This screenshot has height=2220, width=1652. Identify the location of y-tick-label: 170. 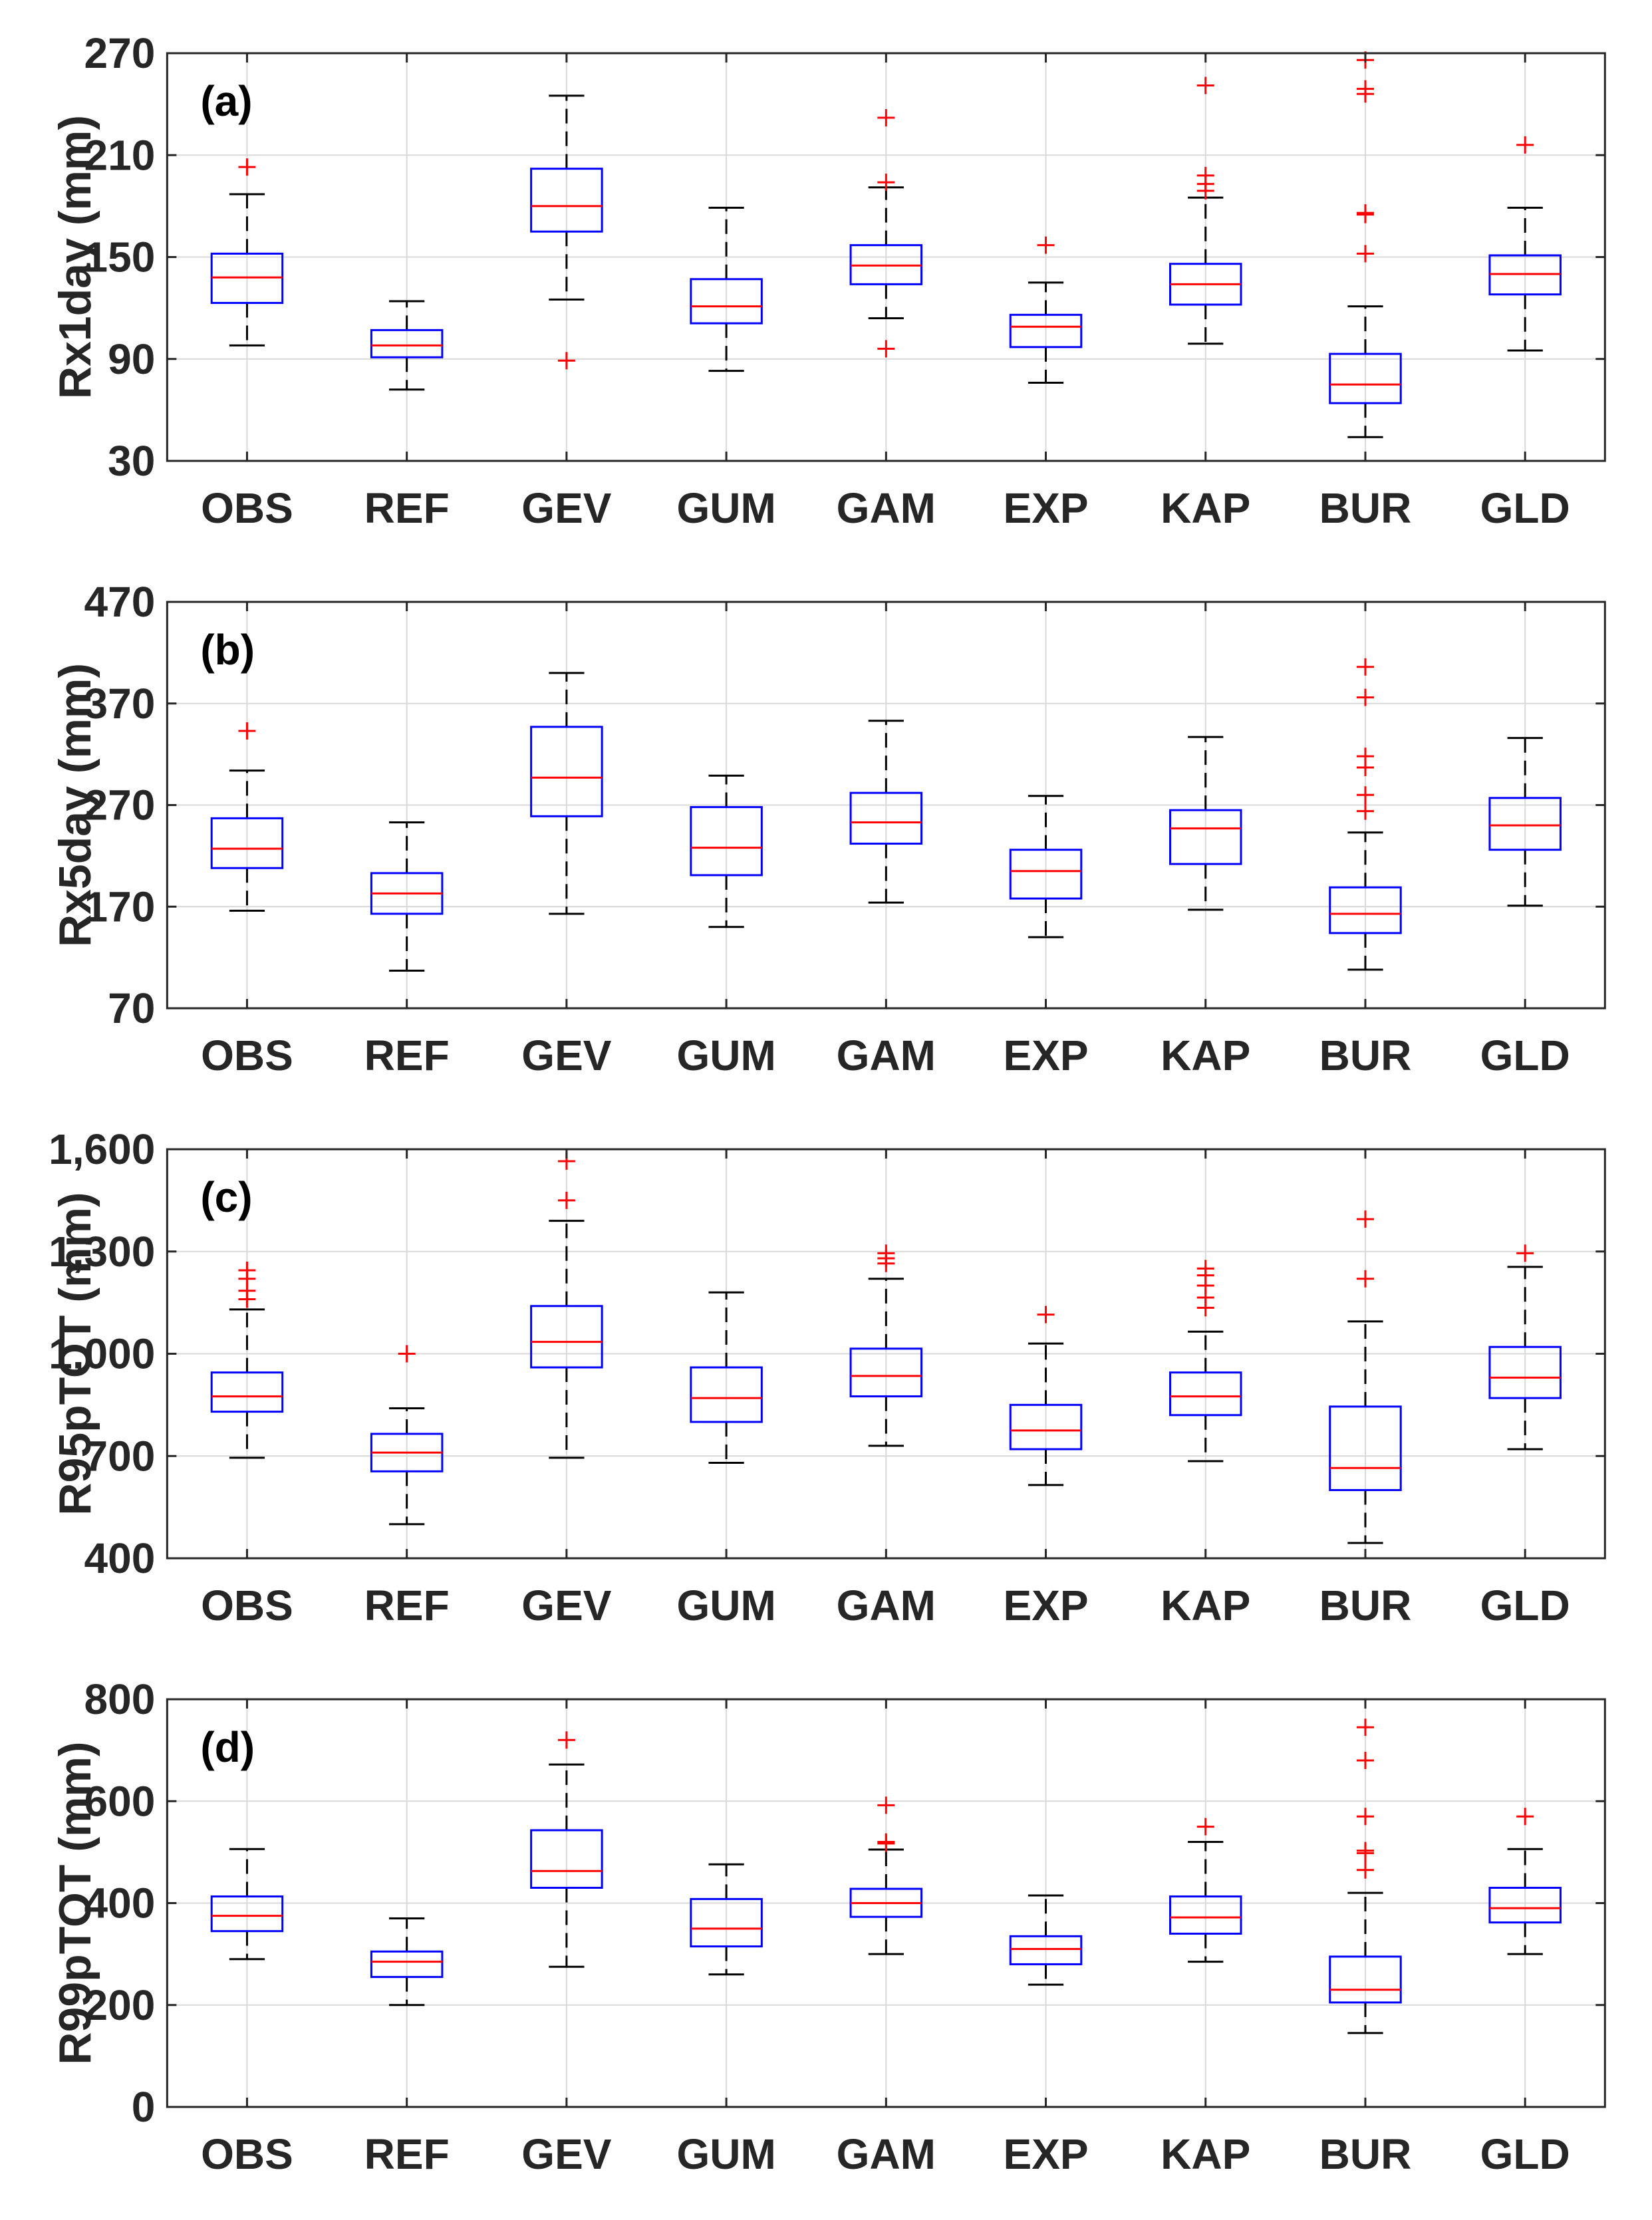
(120, 906).